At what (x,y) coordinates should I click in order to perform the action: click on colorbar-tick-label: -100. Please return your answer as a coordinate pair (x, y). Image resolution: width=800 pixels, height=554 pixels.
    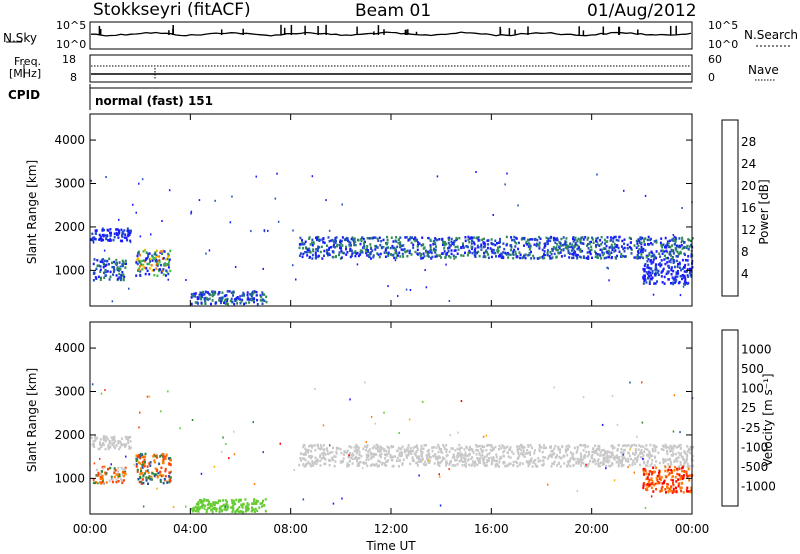
    Looking at the image, I should click on (754, 447).